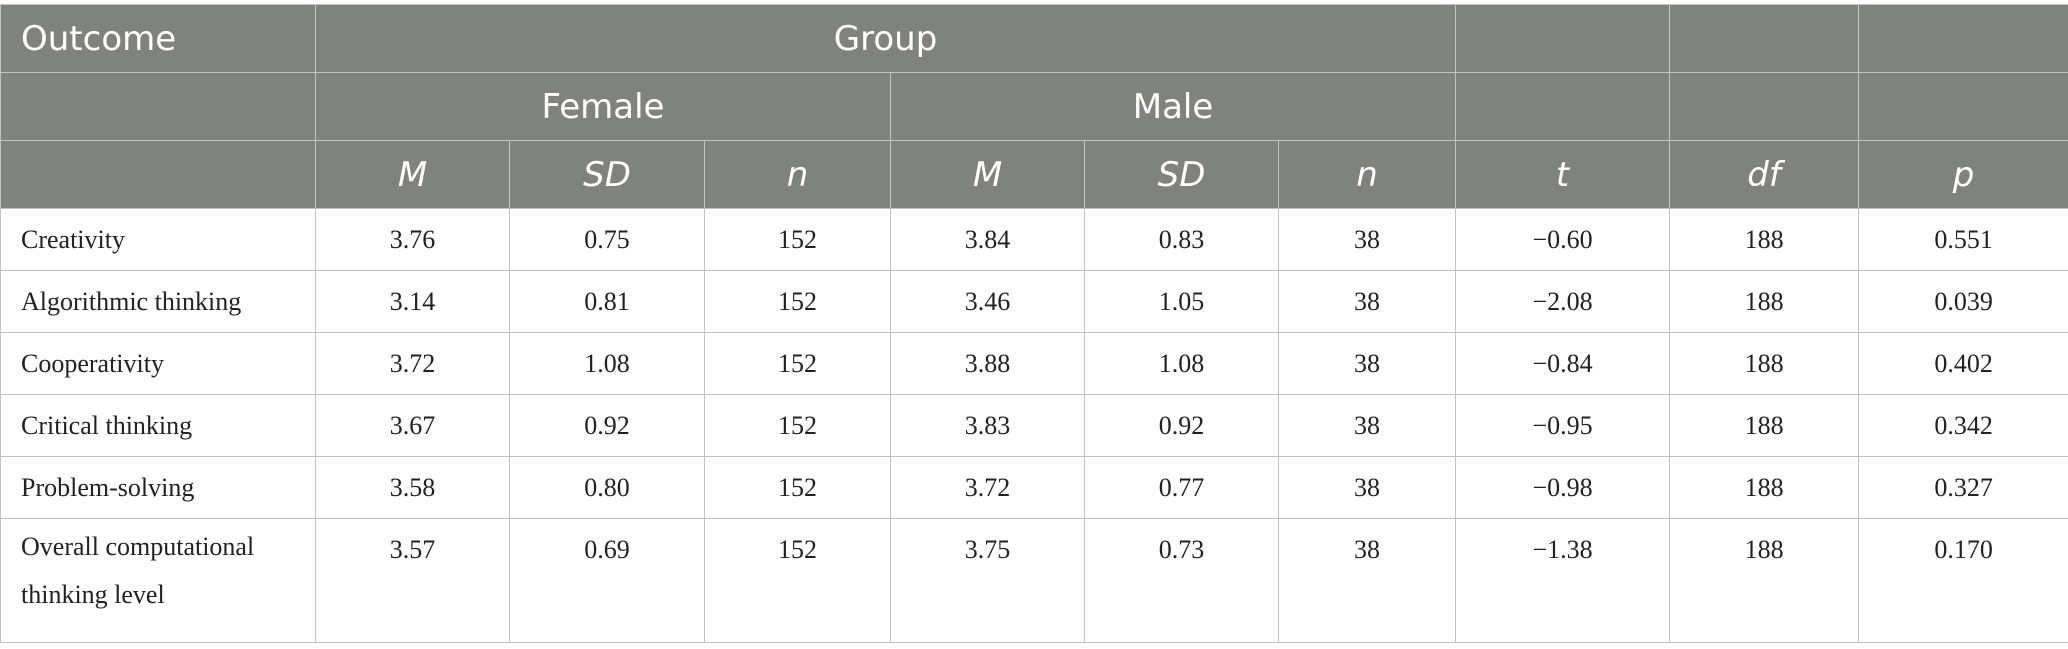 The image size is (2068, 649). I want to click on cell-t: −1.38, so click(1563, 580).